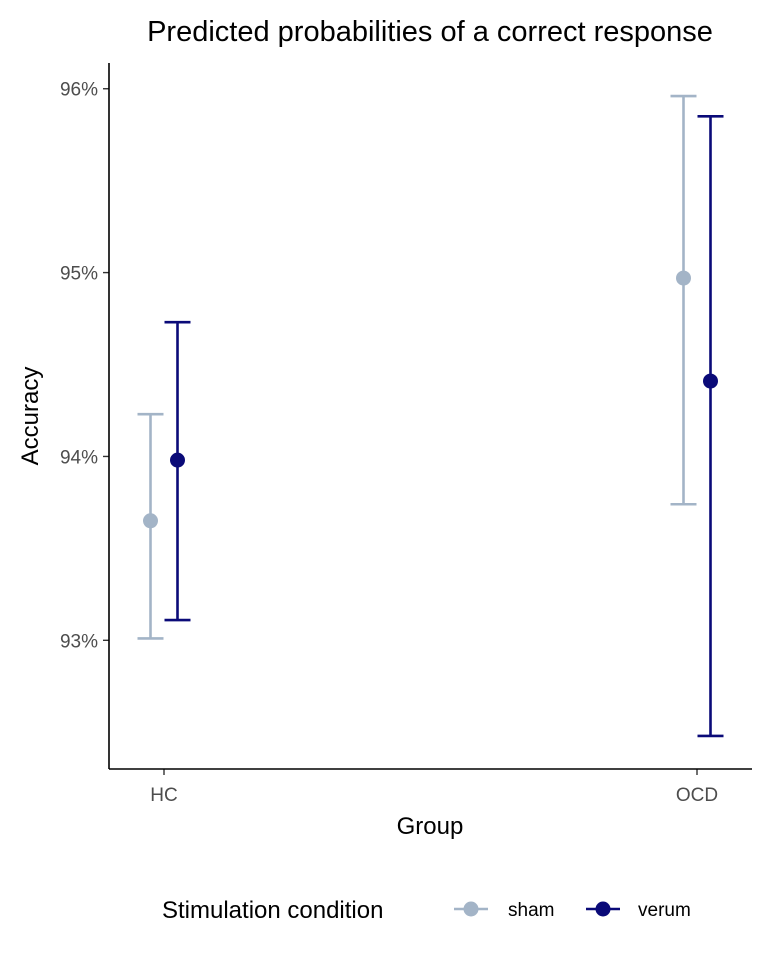  Describe the element at coordinates (163, 795) in the screenshot. I see `x-tick-label: HC` at that location.